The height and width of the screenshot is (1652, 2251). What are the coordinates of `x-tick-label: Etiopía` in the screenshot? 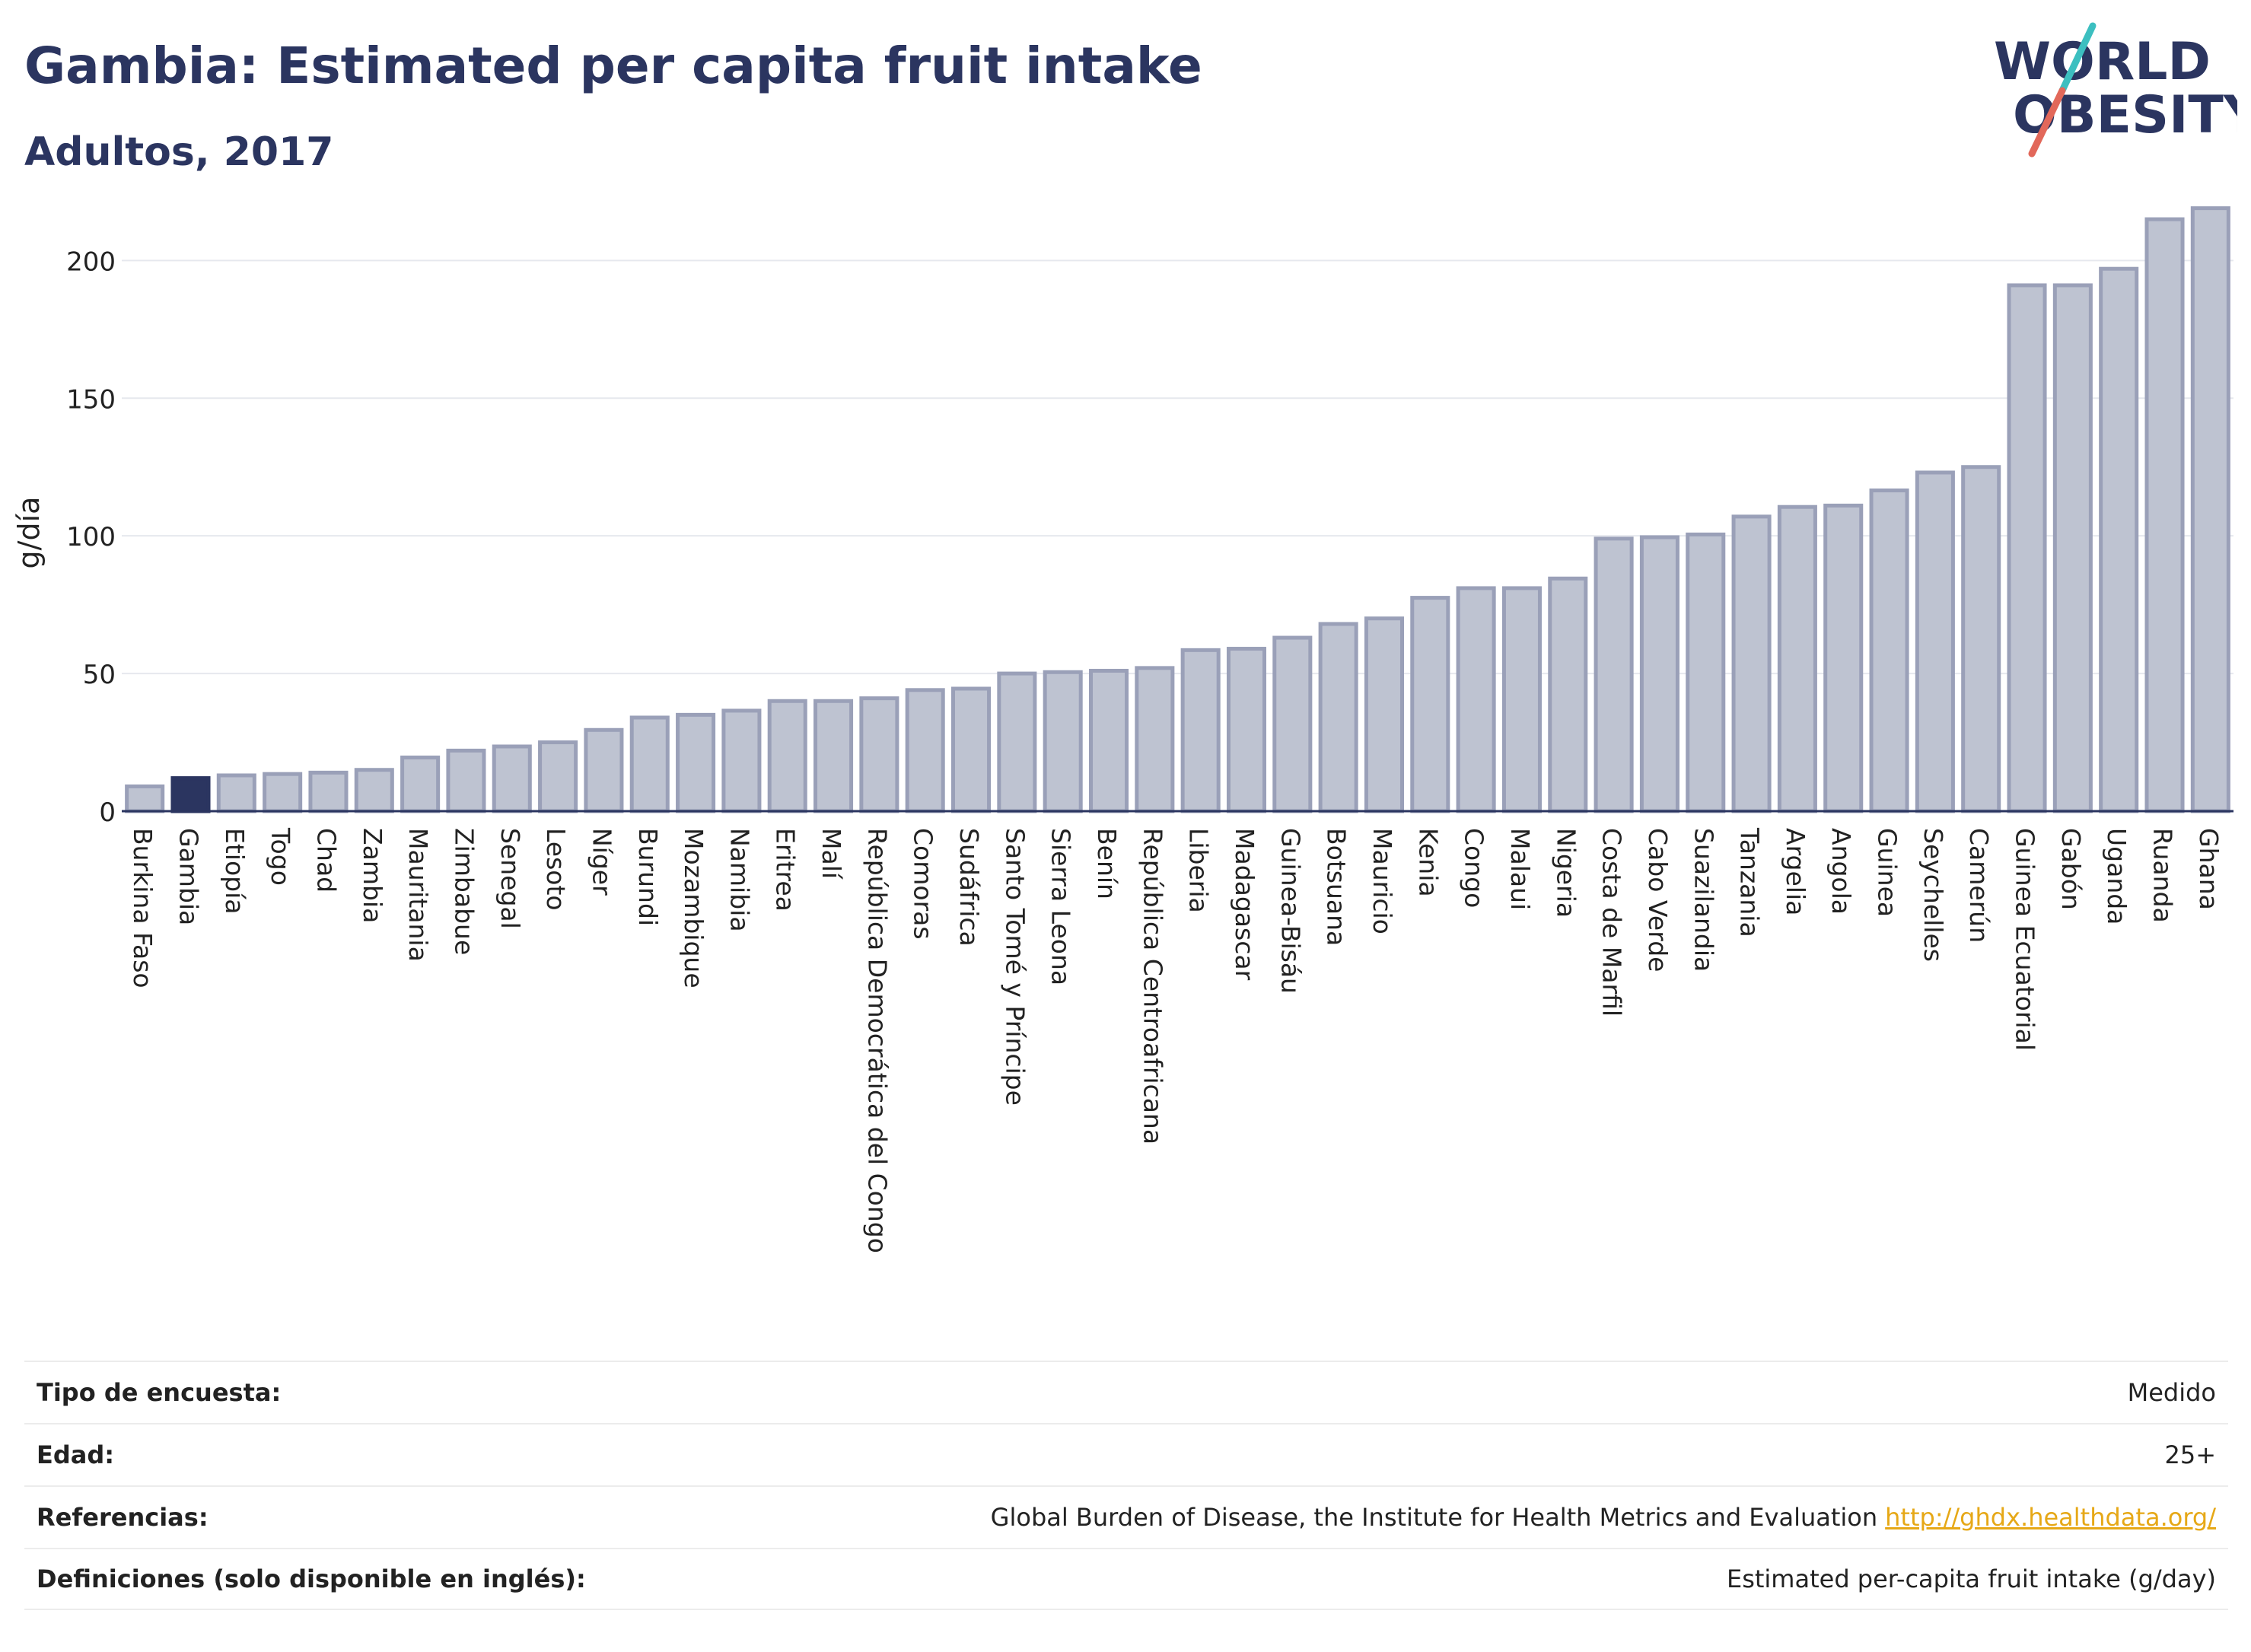 It's located at (235, 871).